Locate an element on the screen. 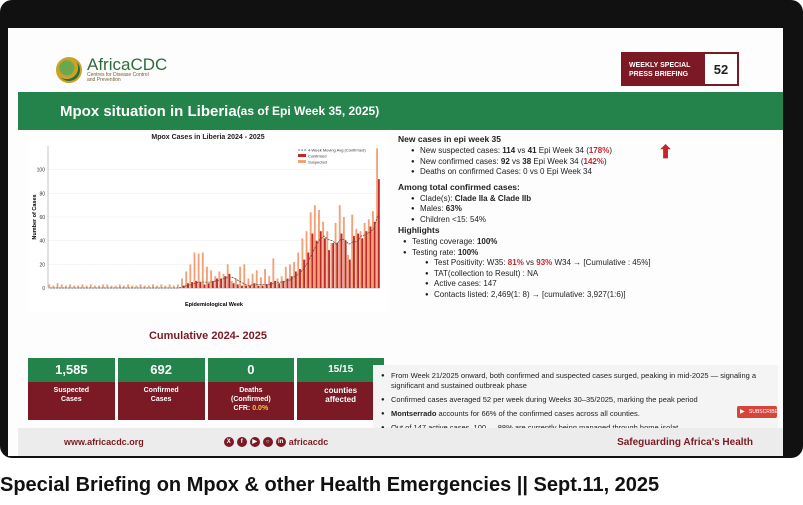 The height and width of the screenshot is (505, 803). highlights-heading: Highlights is located at coordinates (419, 230).